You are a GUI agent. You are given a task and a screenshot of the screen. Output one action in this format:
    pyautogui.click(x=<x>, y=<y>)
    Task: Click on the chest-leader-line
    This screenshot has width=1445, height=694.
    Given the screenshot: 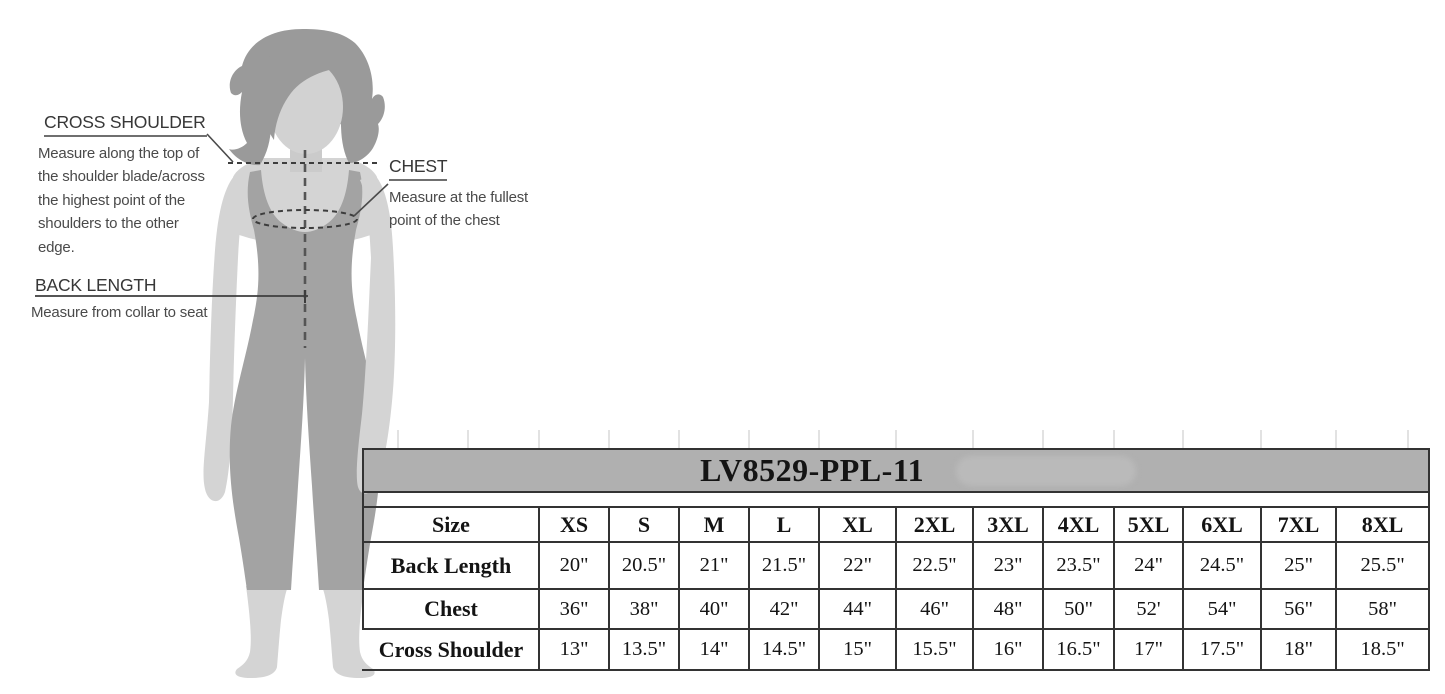 What is the action you would take?
    pyautogui.click(x=371, y=200)
    